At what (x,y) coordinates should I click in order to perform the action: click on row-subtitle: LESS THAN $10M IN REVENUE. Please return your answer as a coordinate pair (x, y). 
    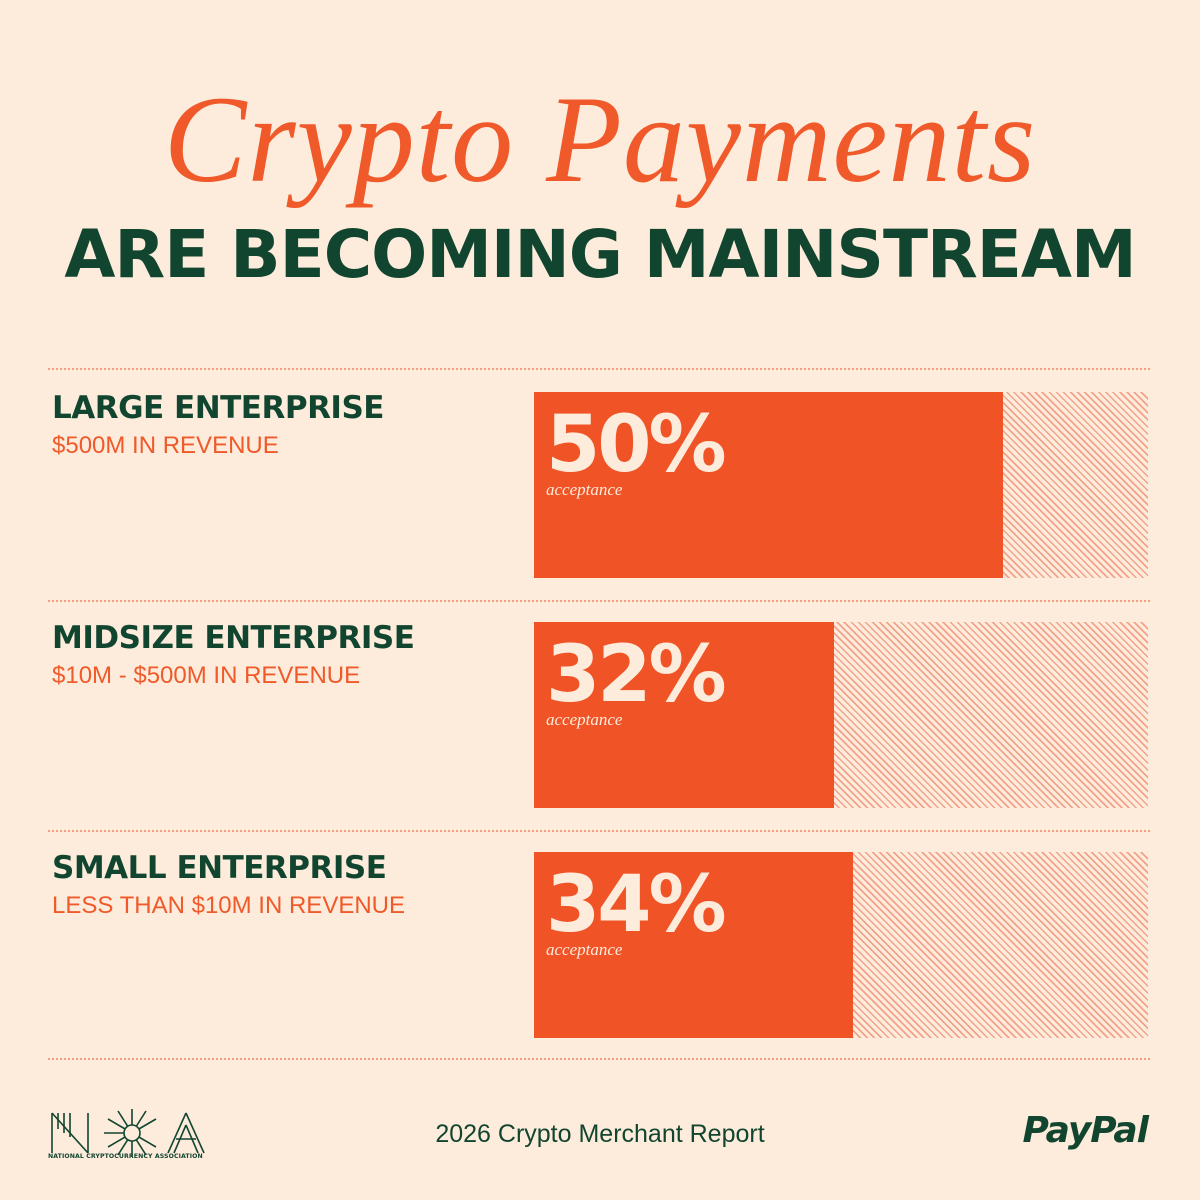
    Looking at the image, I should click on (229, 905).